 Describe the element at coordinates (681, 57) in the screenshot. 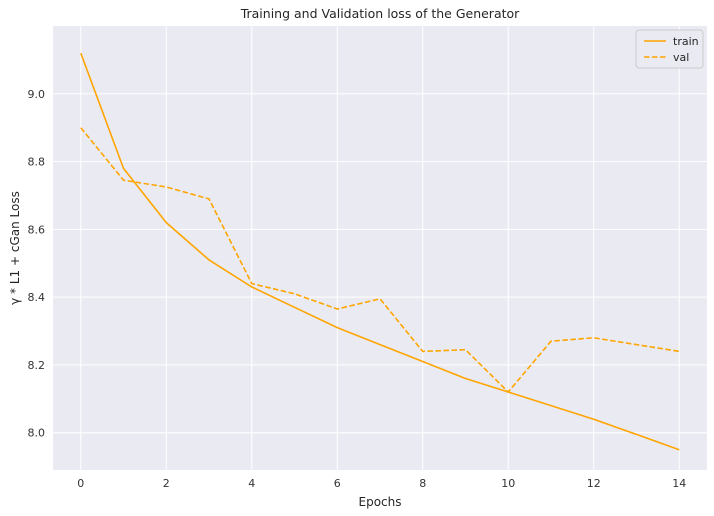

I see `legend-label-val: val` at that location.